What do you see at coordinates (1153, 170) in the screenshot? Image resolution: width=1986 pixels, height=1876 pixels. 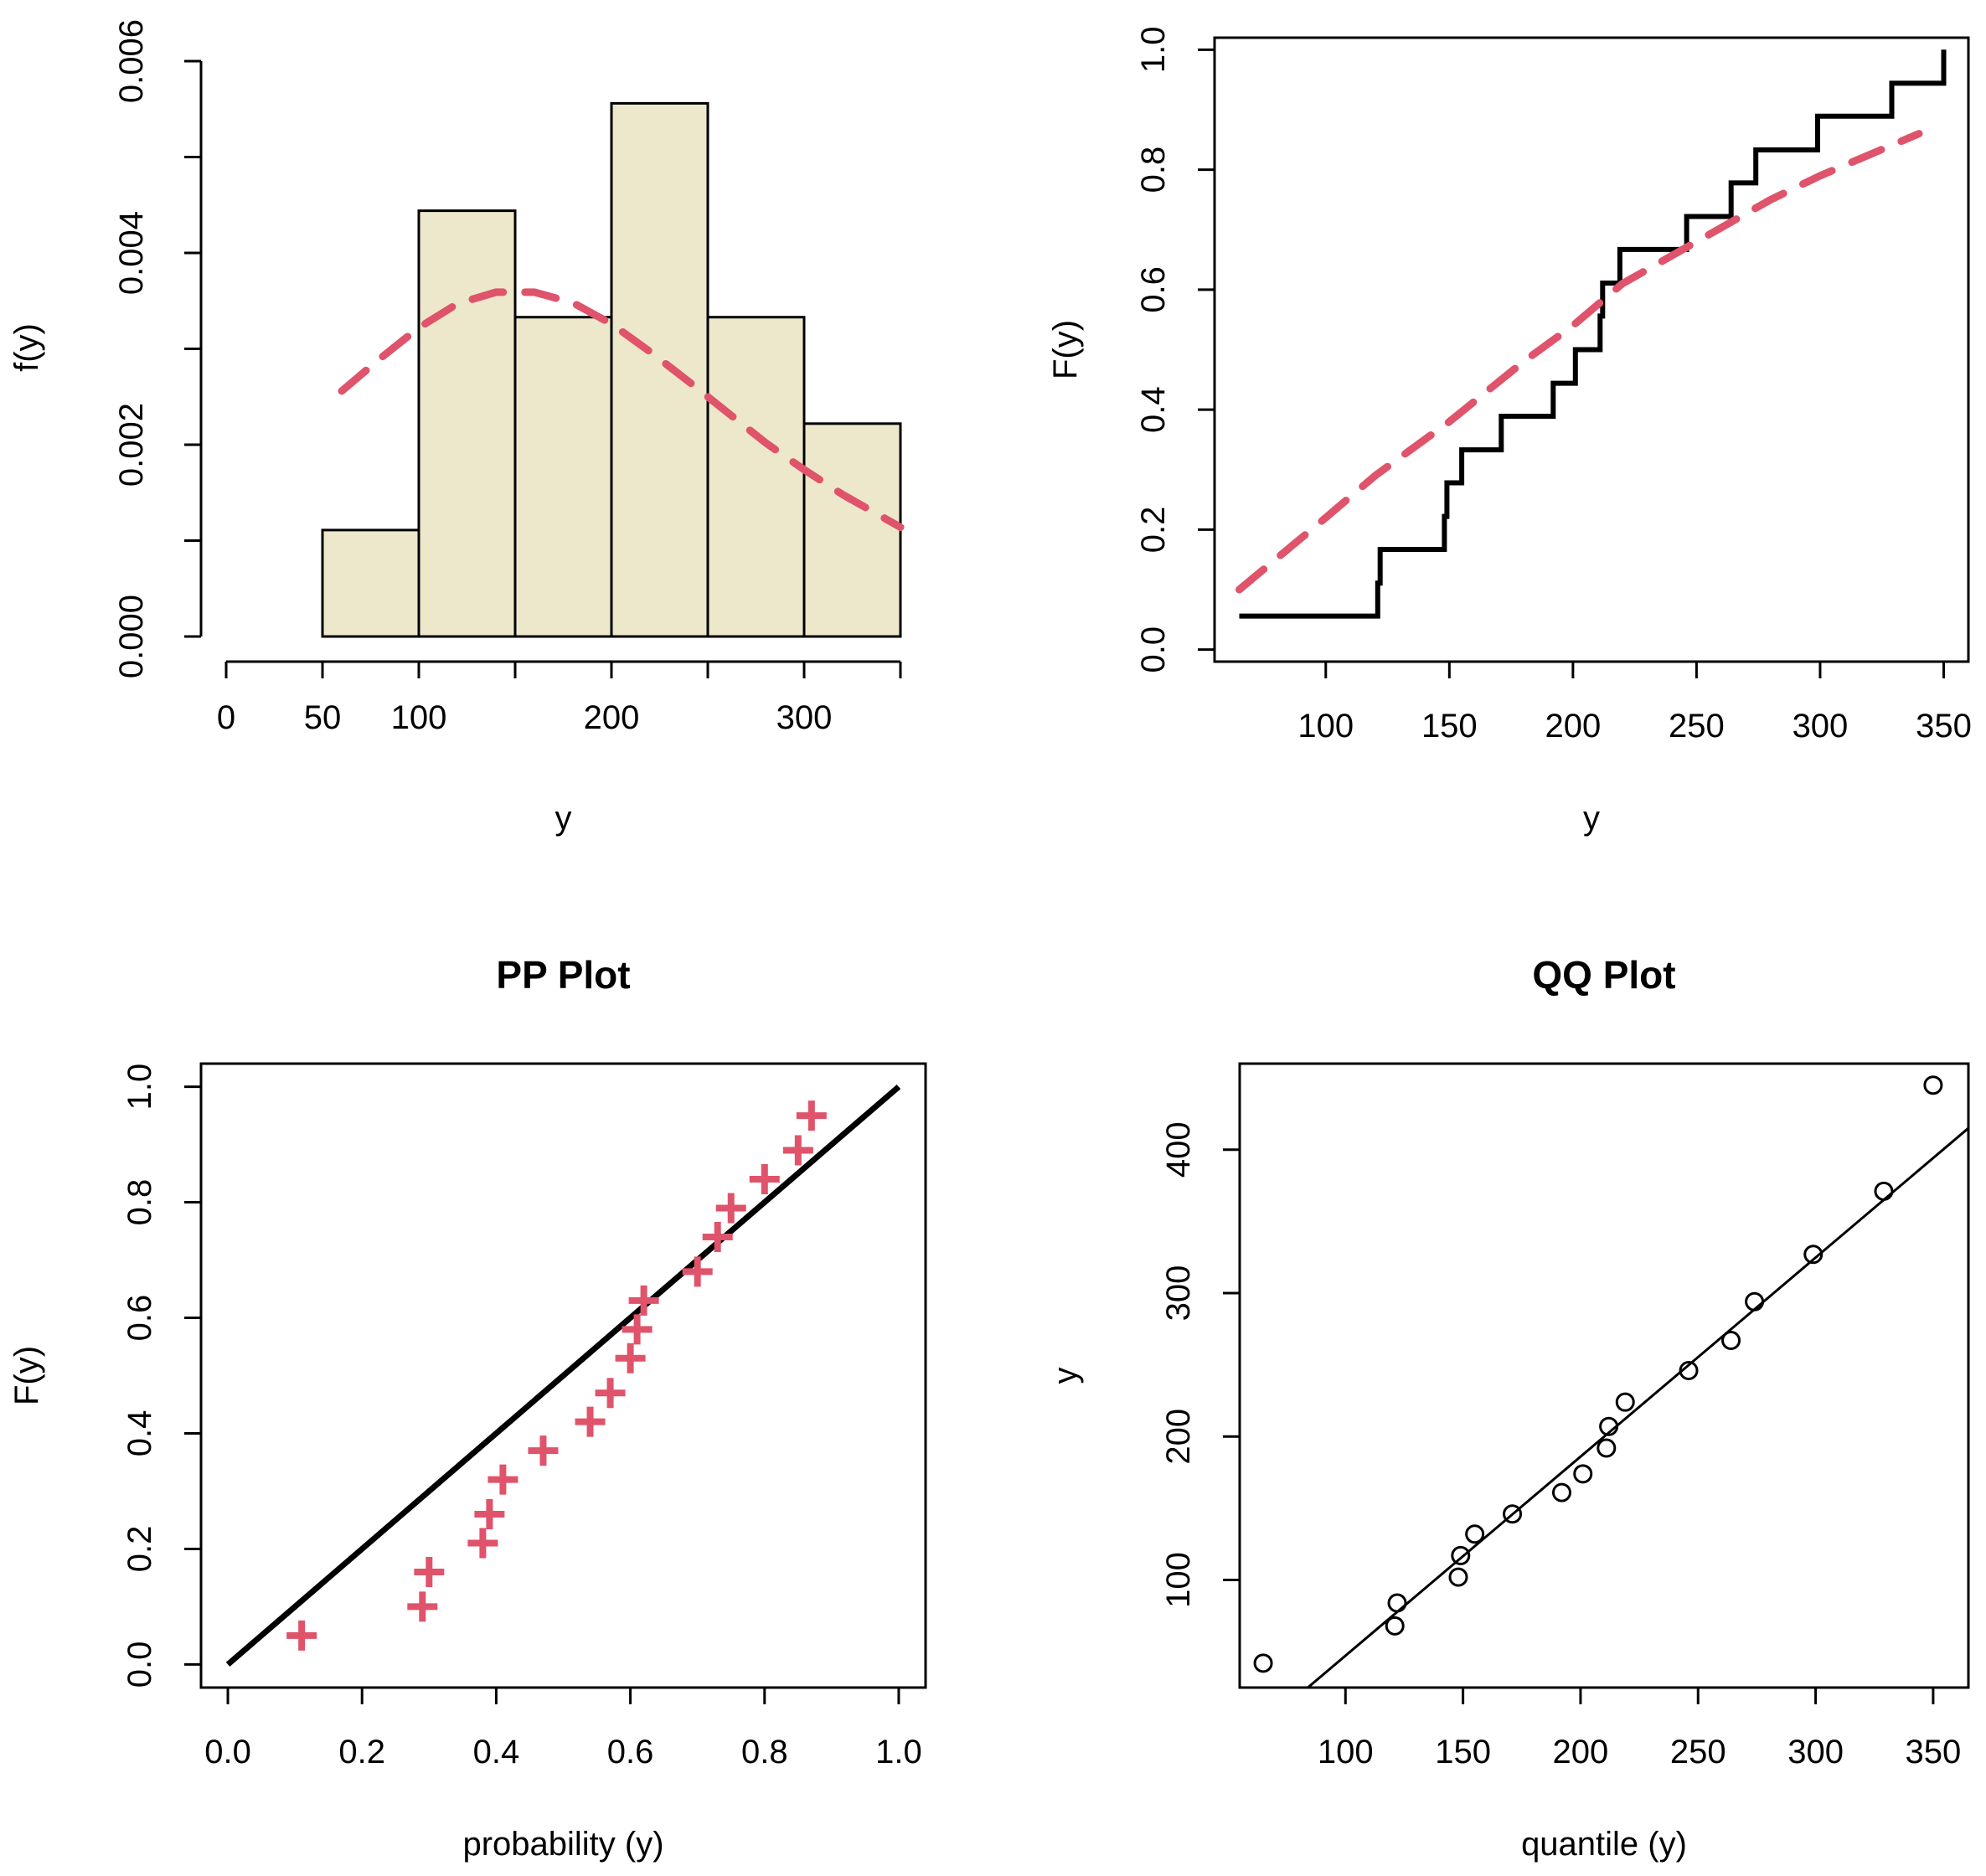 I see `y-tick-label: 0.8` at bounding box center [1153, 170].